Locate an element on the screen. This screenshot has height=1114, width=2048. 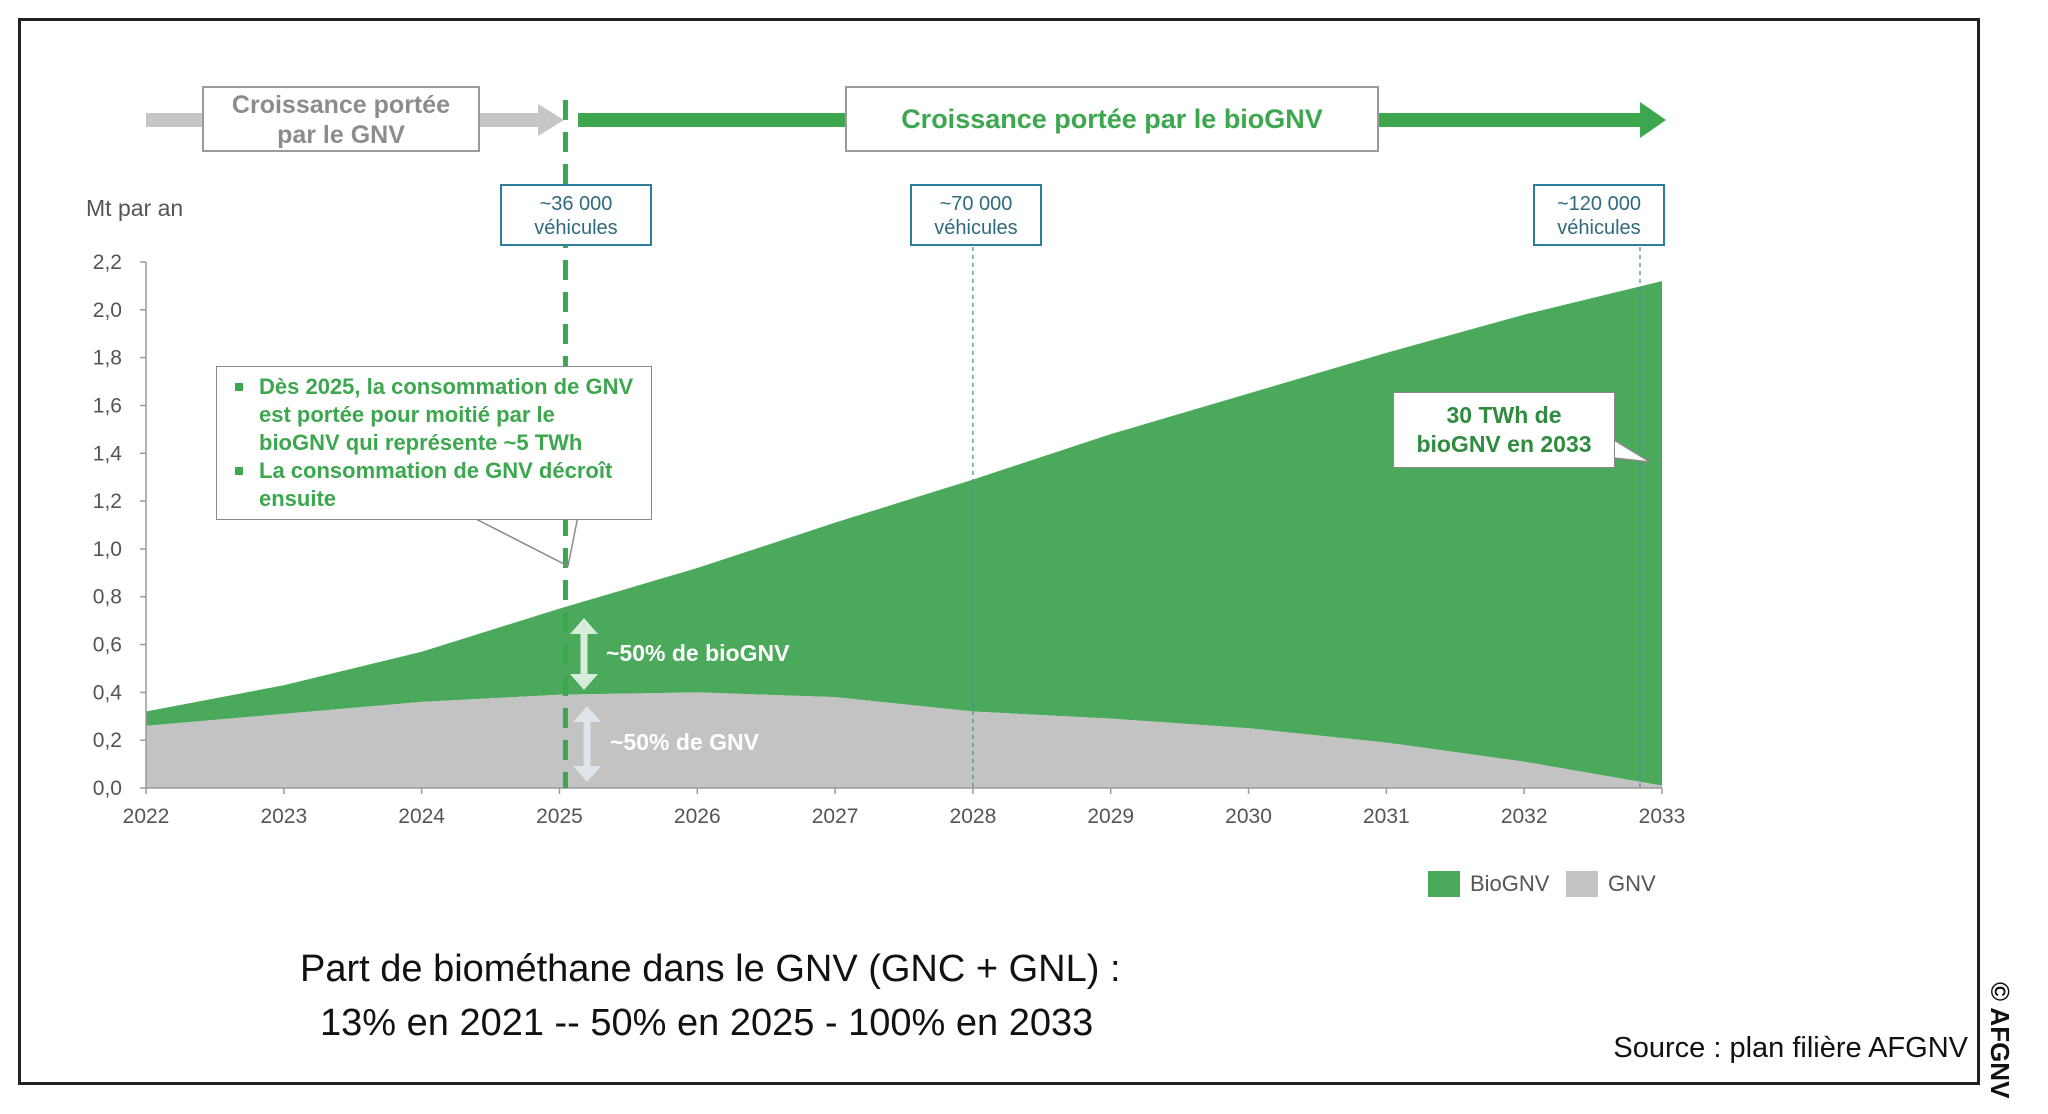
phase-gnv-label: Croissance portée par le GNV is located at coordinates (341, 119).